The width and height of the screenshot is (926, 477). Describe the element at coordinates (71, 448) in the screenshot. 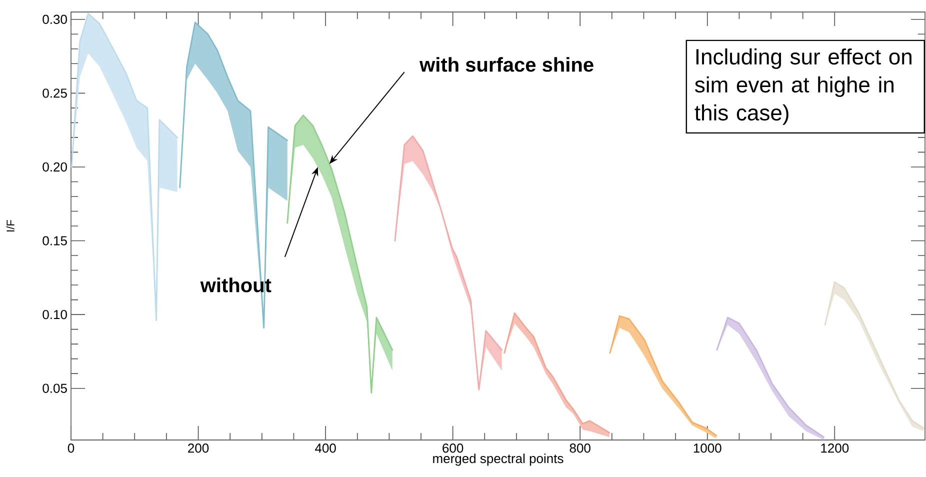

I see `x-tick-label: 0` at that location.